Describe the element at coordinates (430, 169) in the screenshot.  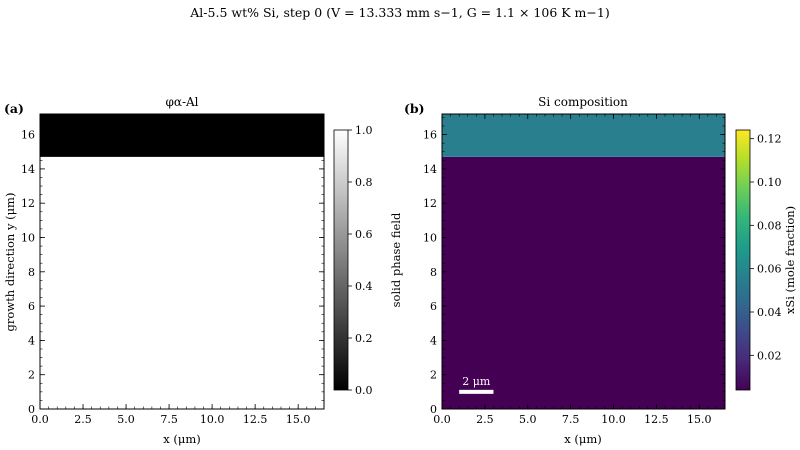
I see `panel-b-ytick-label: 14` at that location.